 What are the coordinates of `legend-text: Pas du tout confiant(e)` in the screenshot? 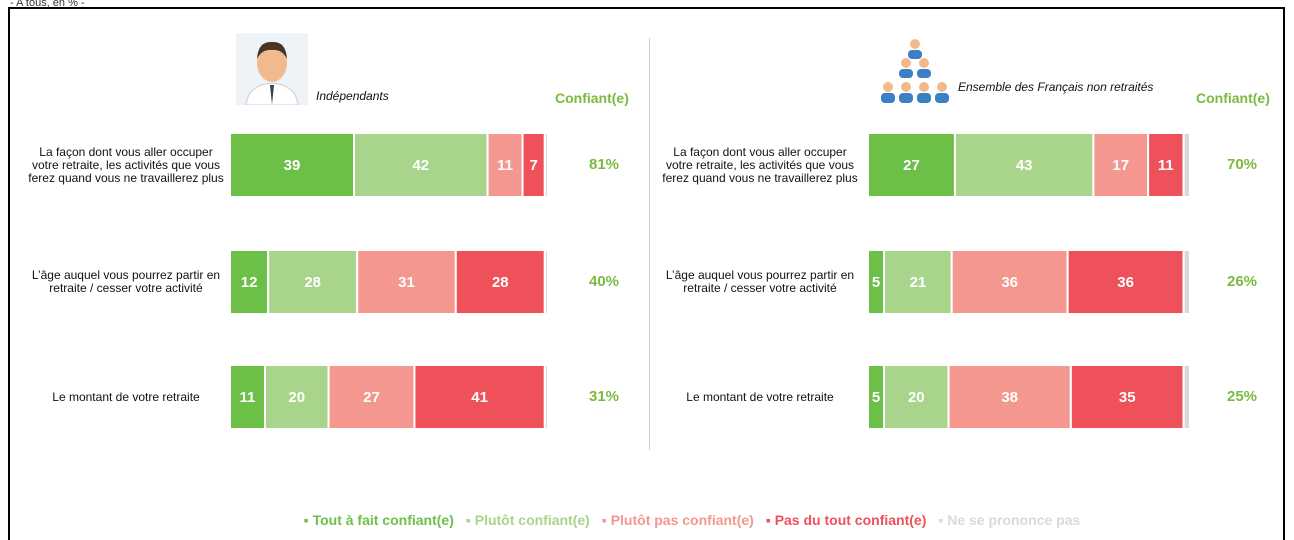 It's located at (850, 520).